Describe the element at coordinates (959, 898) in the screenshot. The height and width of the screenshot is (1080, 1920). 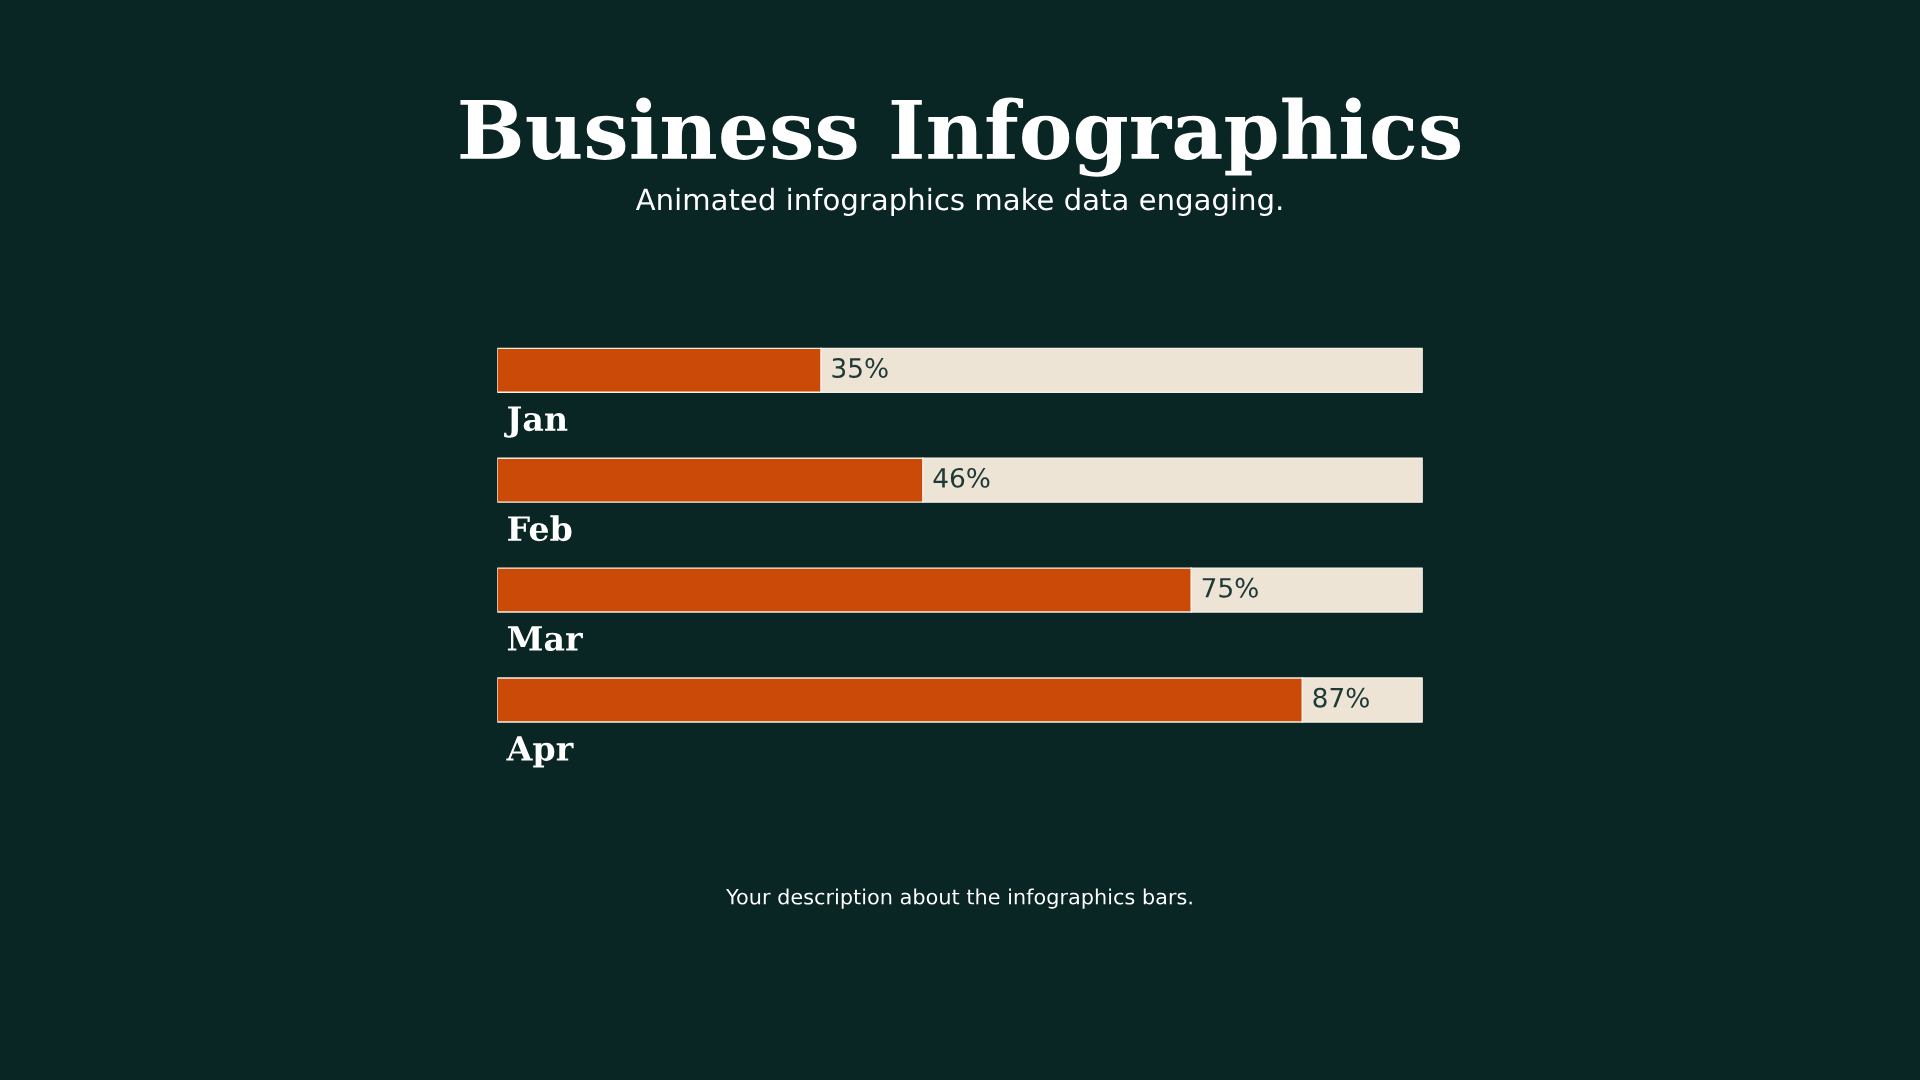
I see `text: Your description about the infographics bars.` at that location.